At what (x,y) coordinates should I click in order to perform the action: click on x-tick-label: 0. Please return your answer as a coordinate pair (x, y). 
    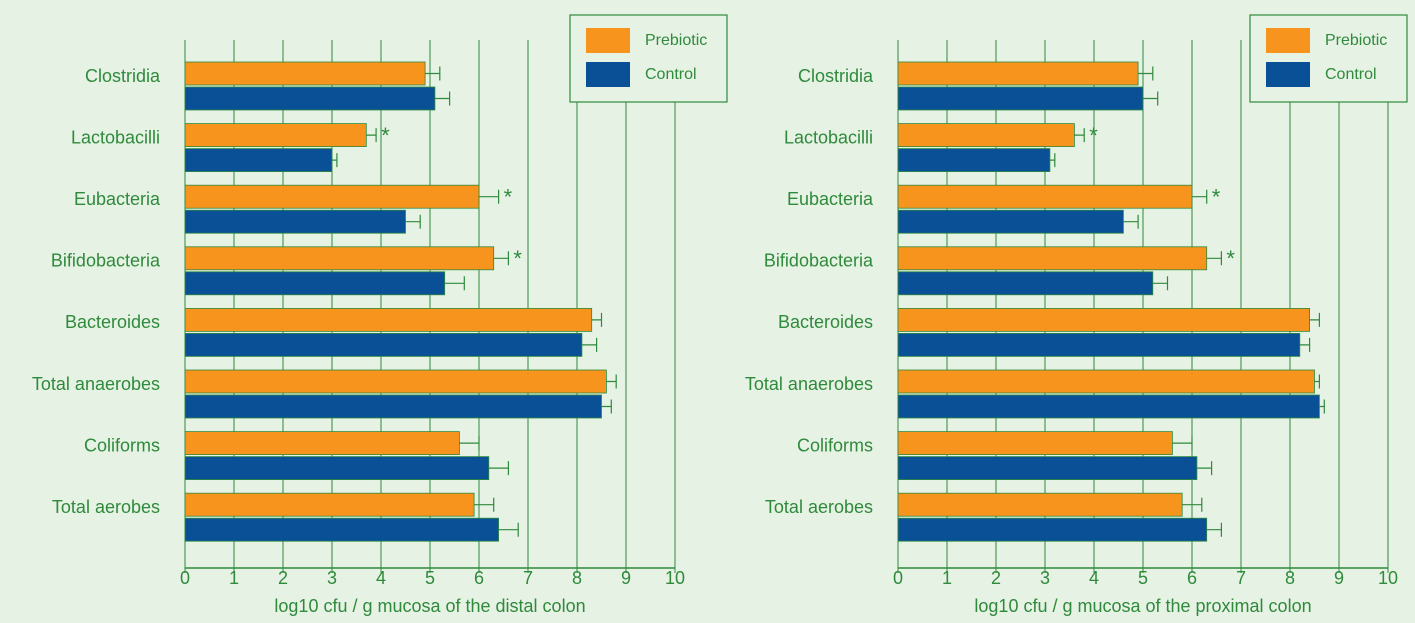
    Looking at the image, I should click on (898, 578).